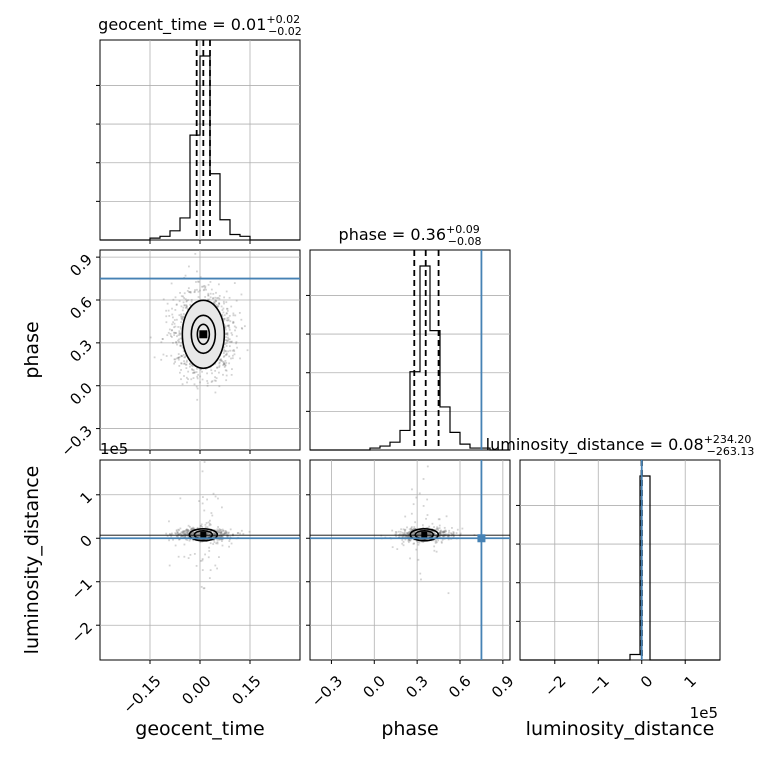  I want to click on lumdist-vs-phase-axes, so click(410, 560).